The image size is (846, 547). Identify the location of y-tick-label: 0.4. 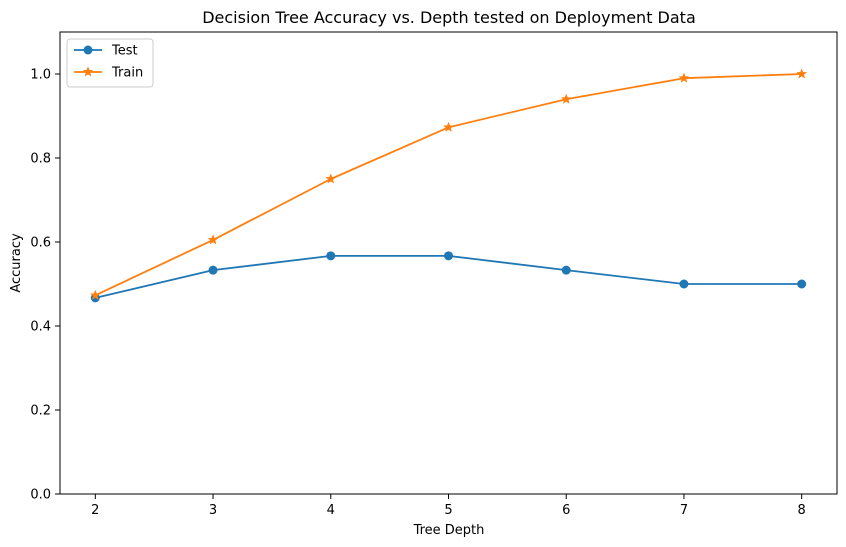
(40, 327).